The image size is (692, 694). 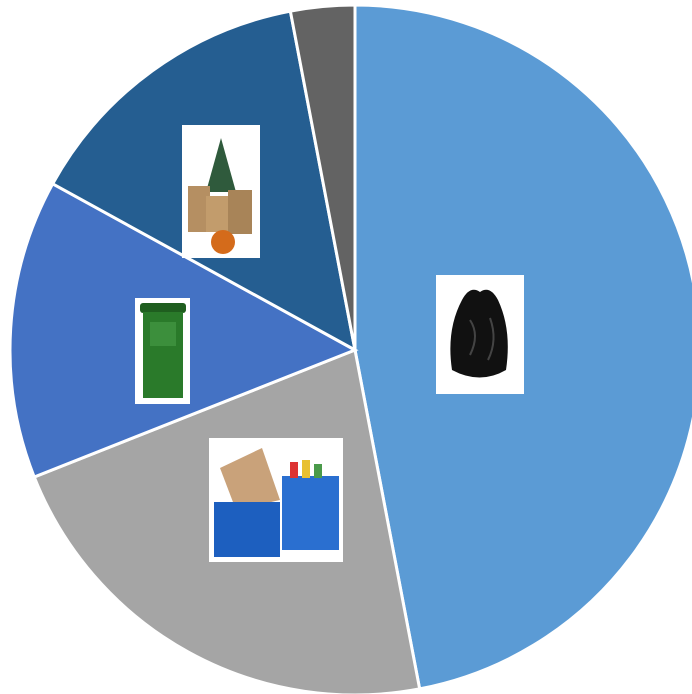 I want to click on green-bin-icon, so click(x=162, y=351).